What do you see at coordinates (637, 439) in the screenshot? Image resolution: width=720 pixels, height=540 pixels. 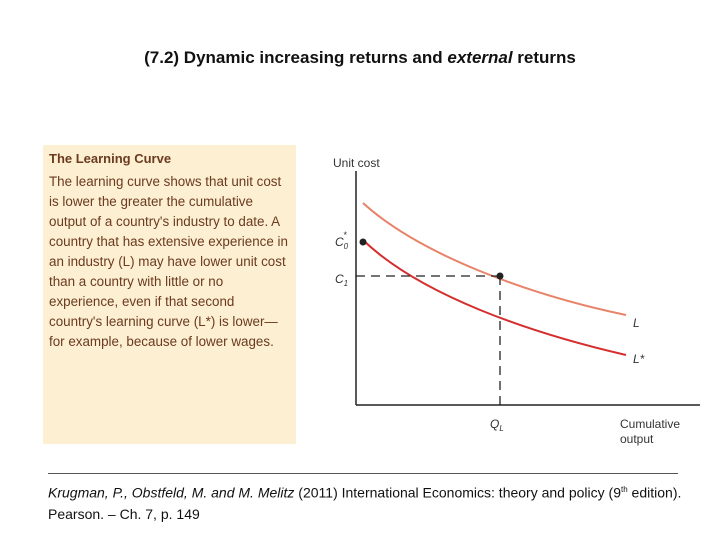 I see `x-axis-label-line2: output` at bounding box center [637, 439].